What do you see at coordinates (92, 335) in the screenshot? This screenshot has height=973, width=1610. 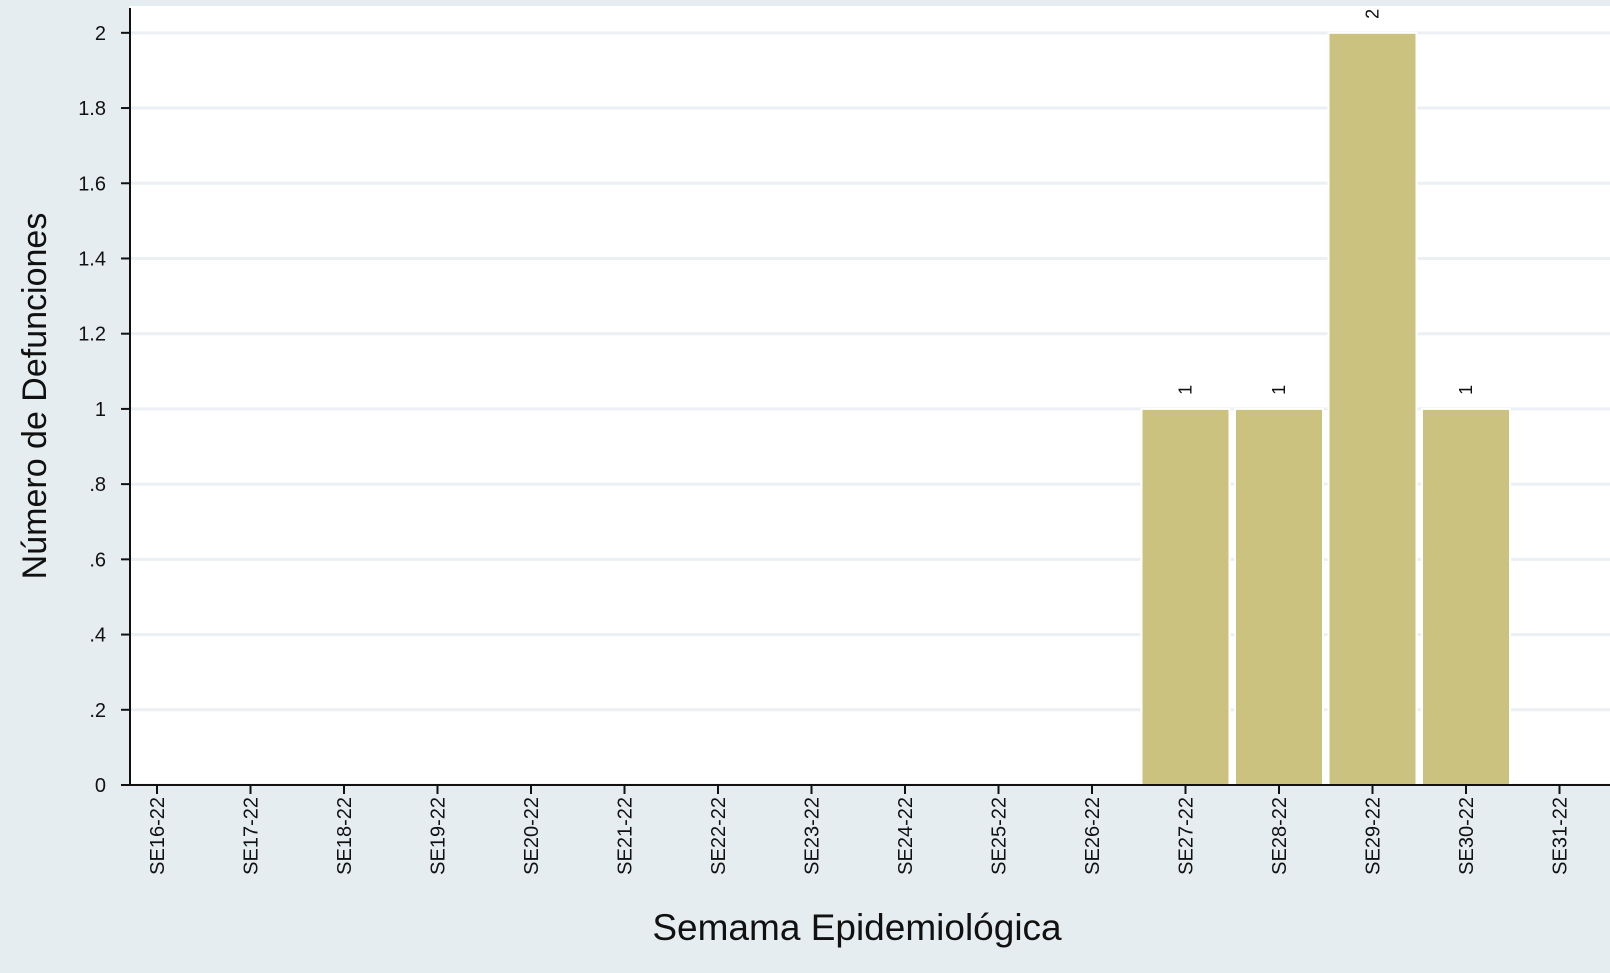 I see `y-tick-label: 1.2` at bounding box center [92, 335].